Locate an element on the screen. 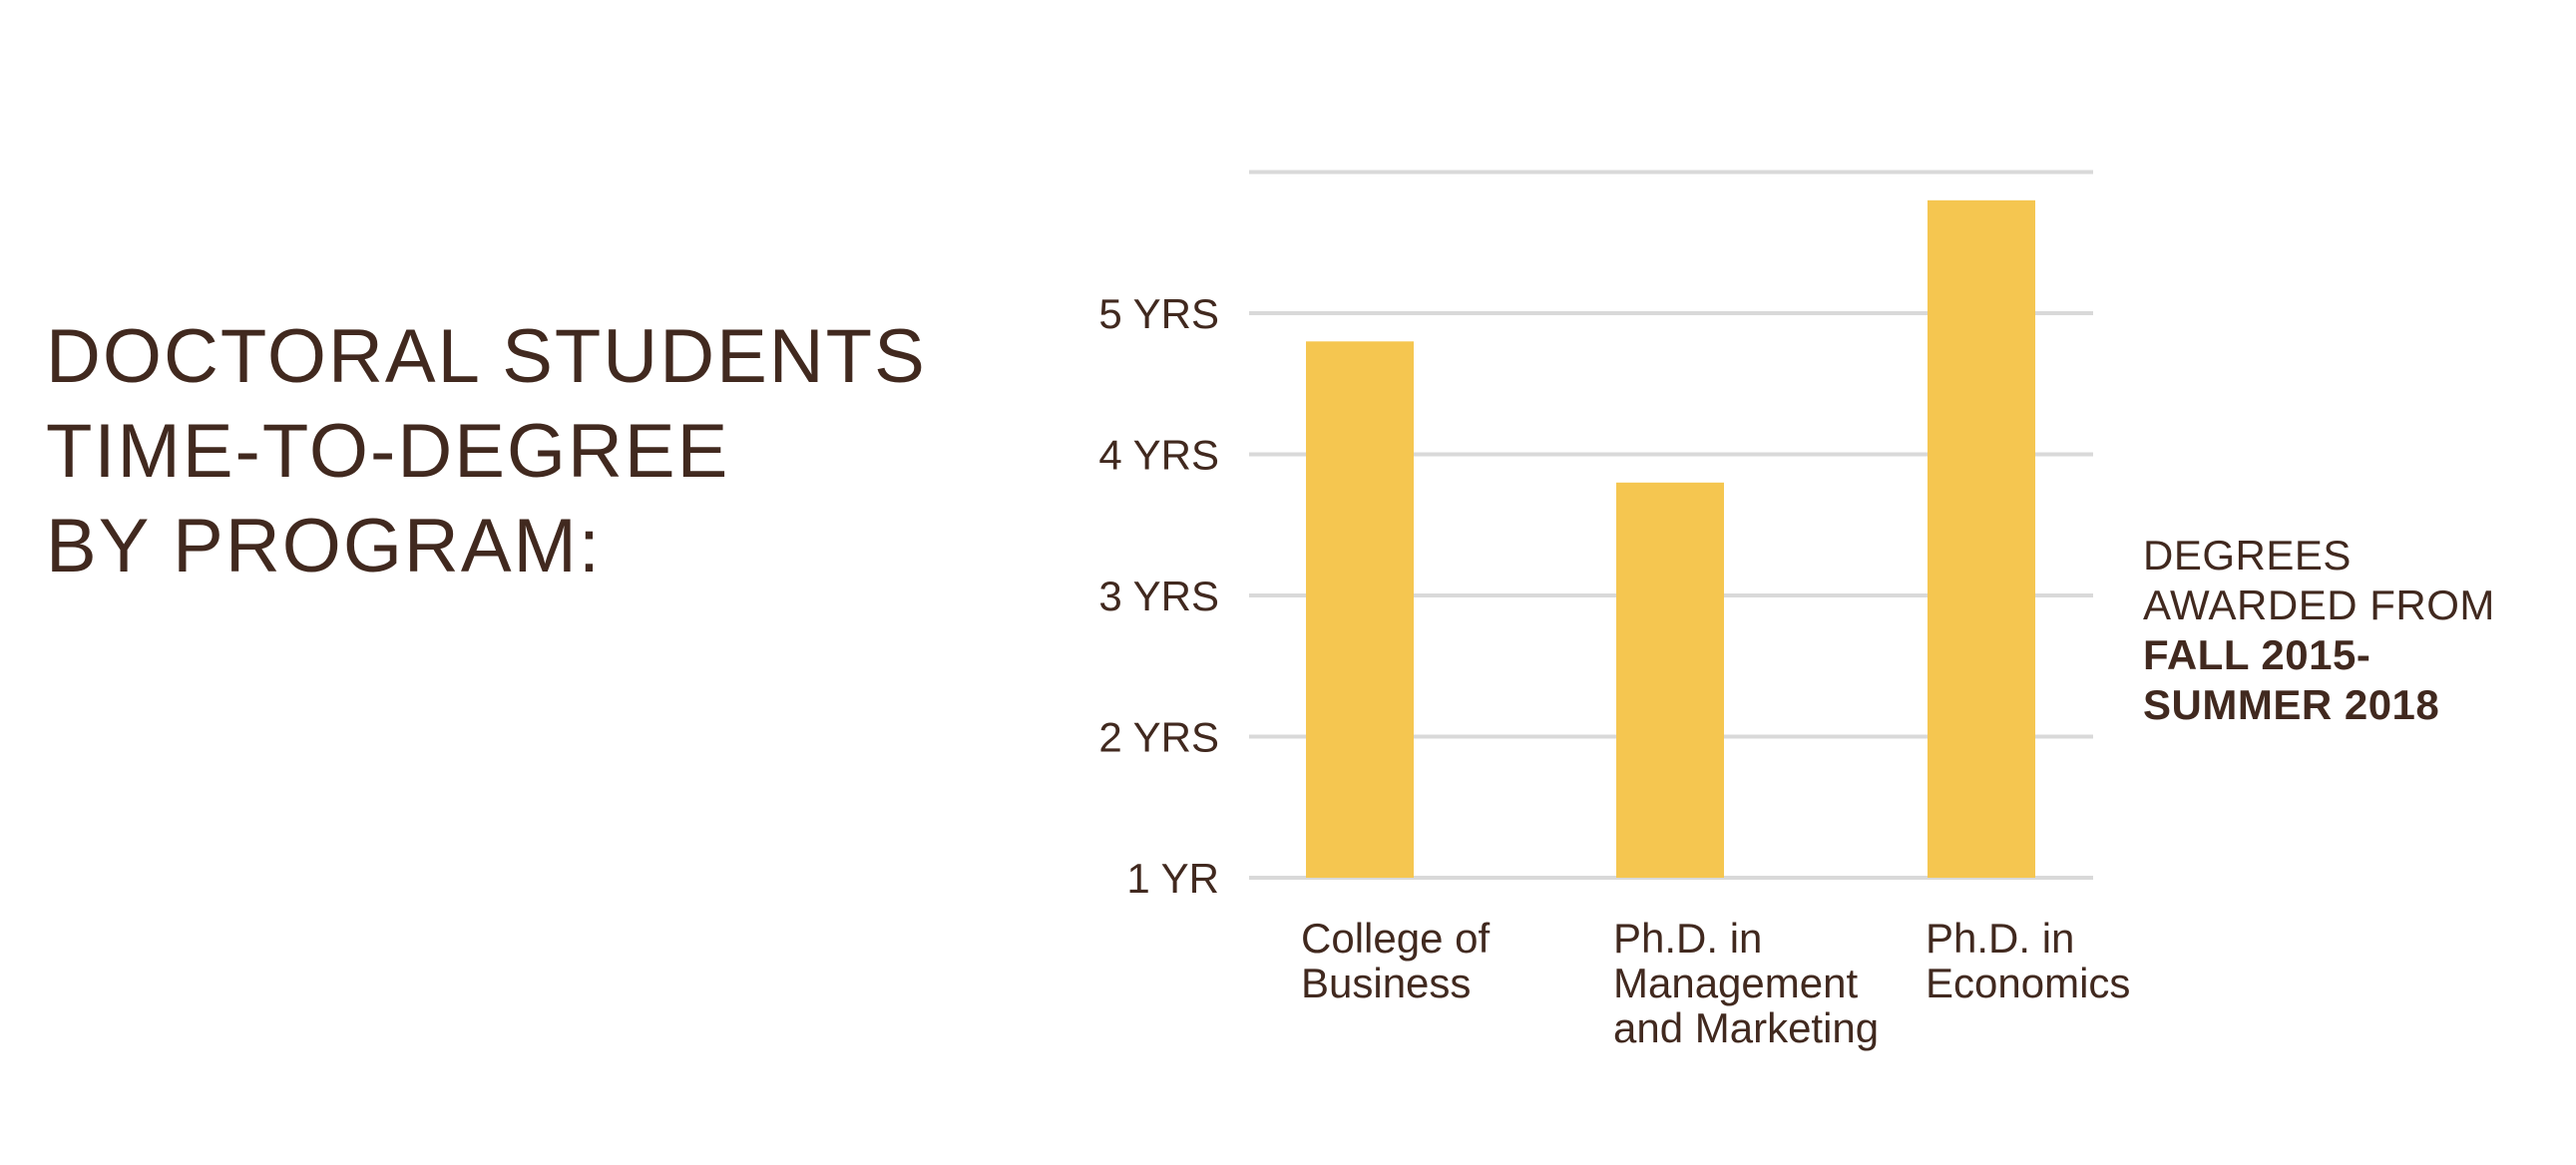 The height and width of the screenshot is (1165, 2576). y-tick-label-5: 5 YRS is located at coordinates (1158, 313).